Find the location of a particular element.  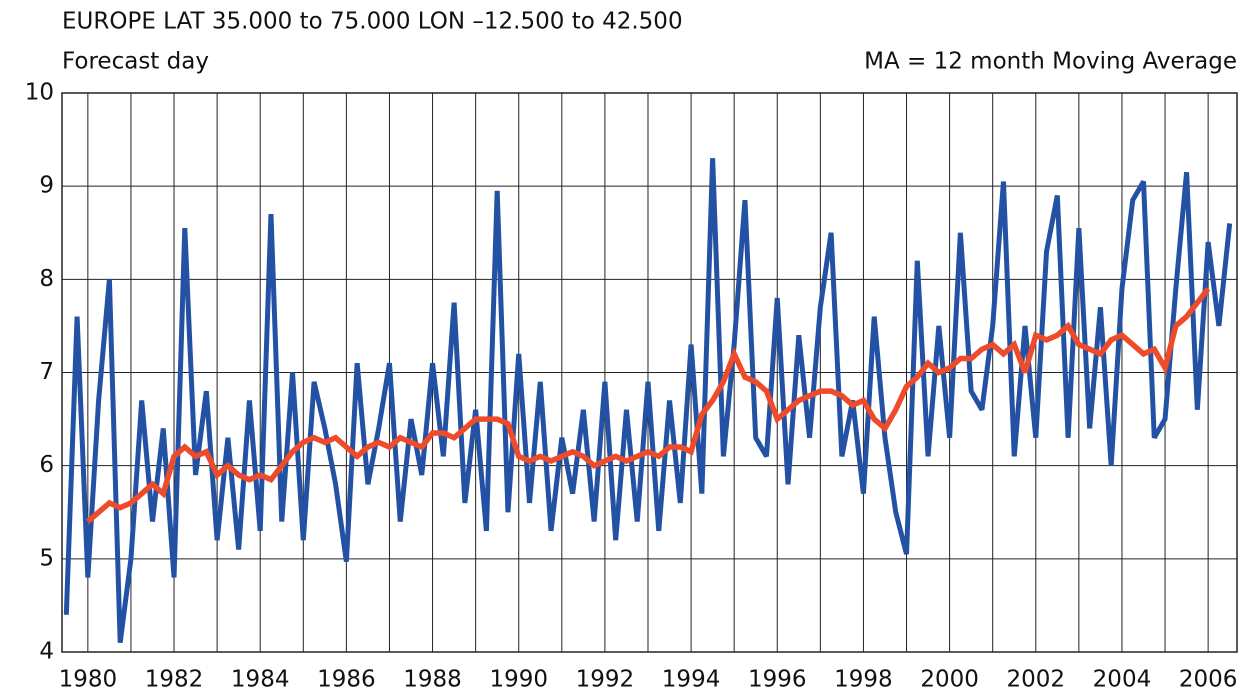

y-tick-label: 4 is located at coordinates (46, 652).